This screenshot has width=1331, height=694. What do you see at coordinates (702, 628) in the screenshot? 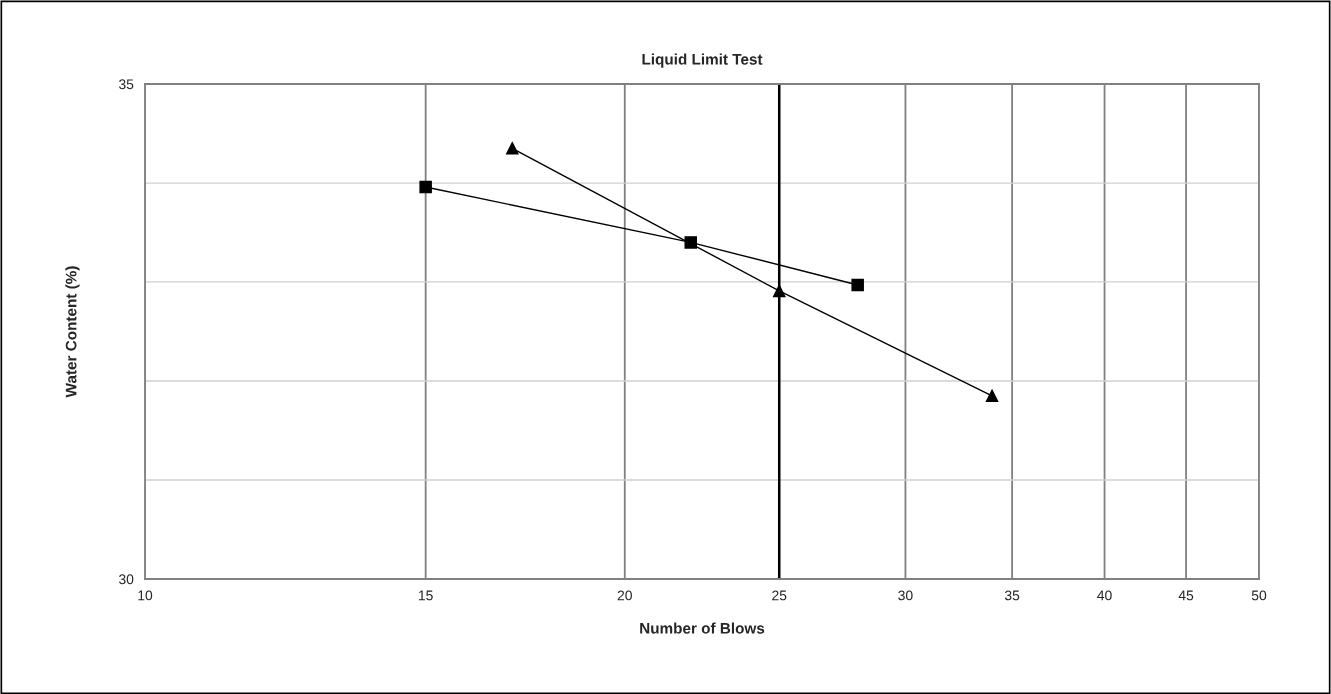
I see `x-axis-title: Number of Blows` at bounding box center [702, 628].